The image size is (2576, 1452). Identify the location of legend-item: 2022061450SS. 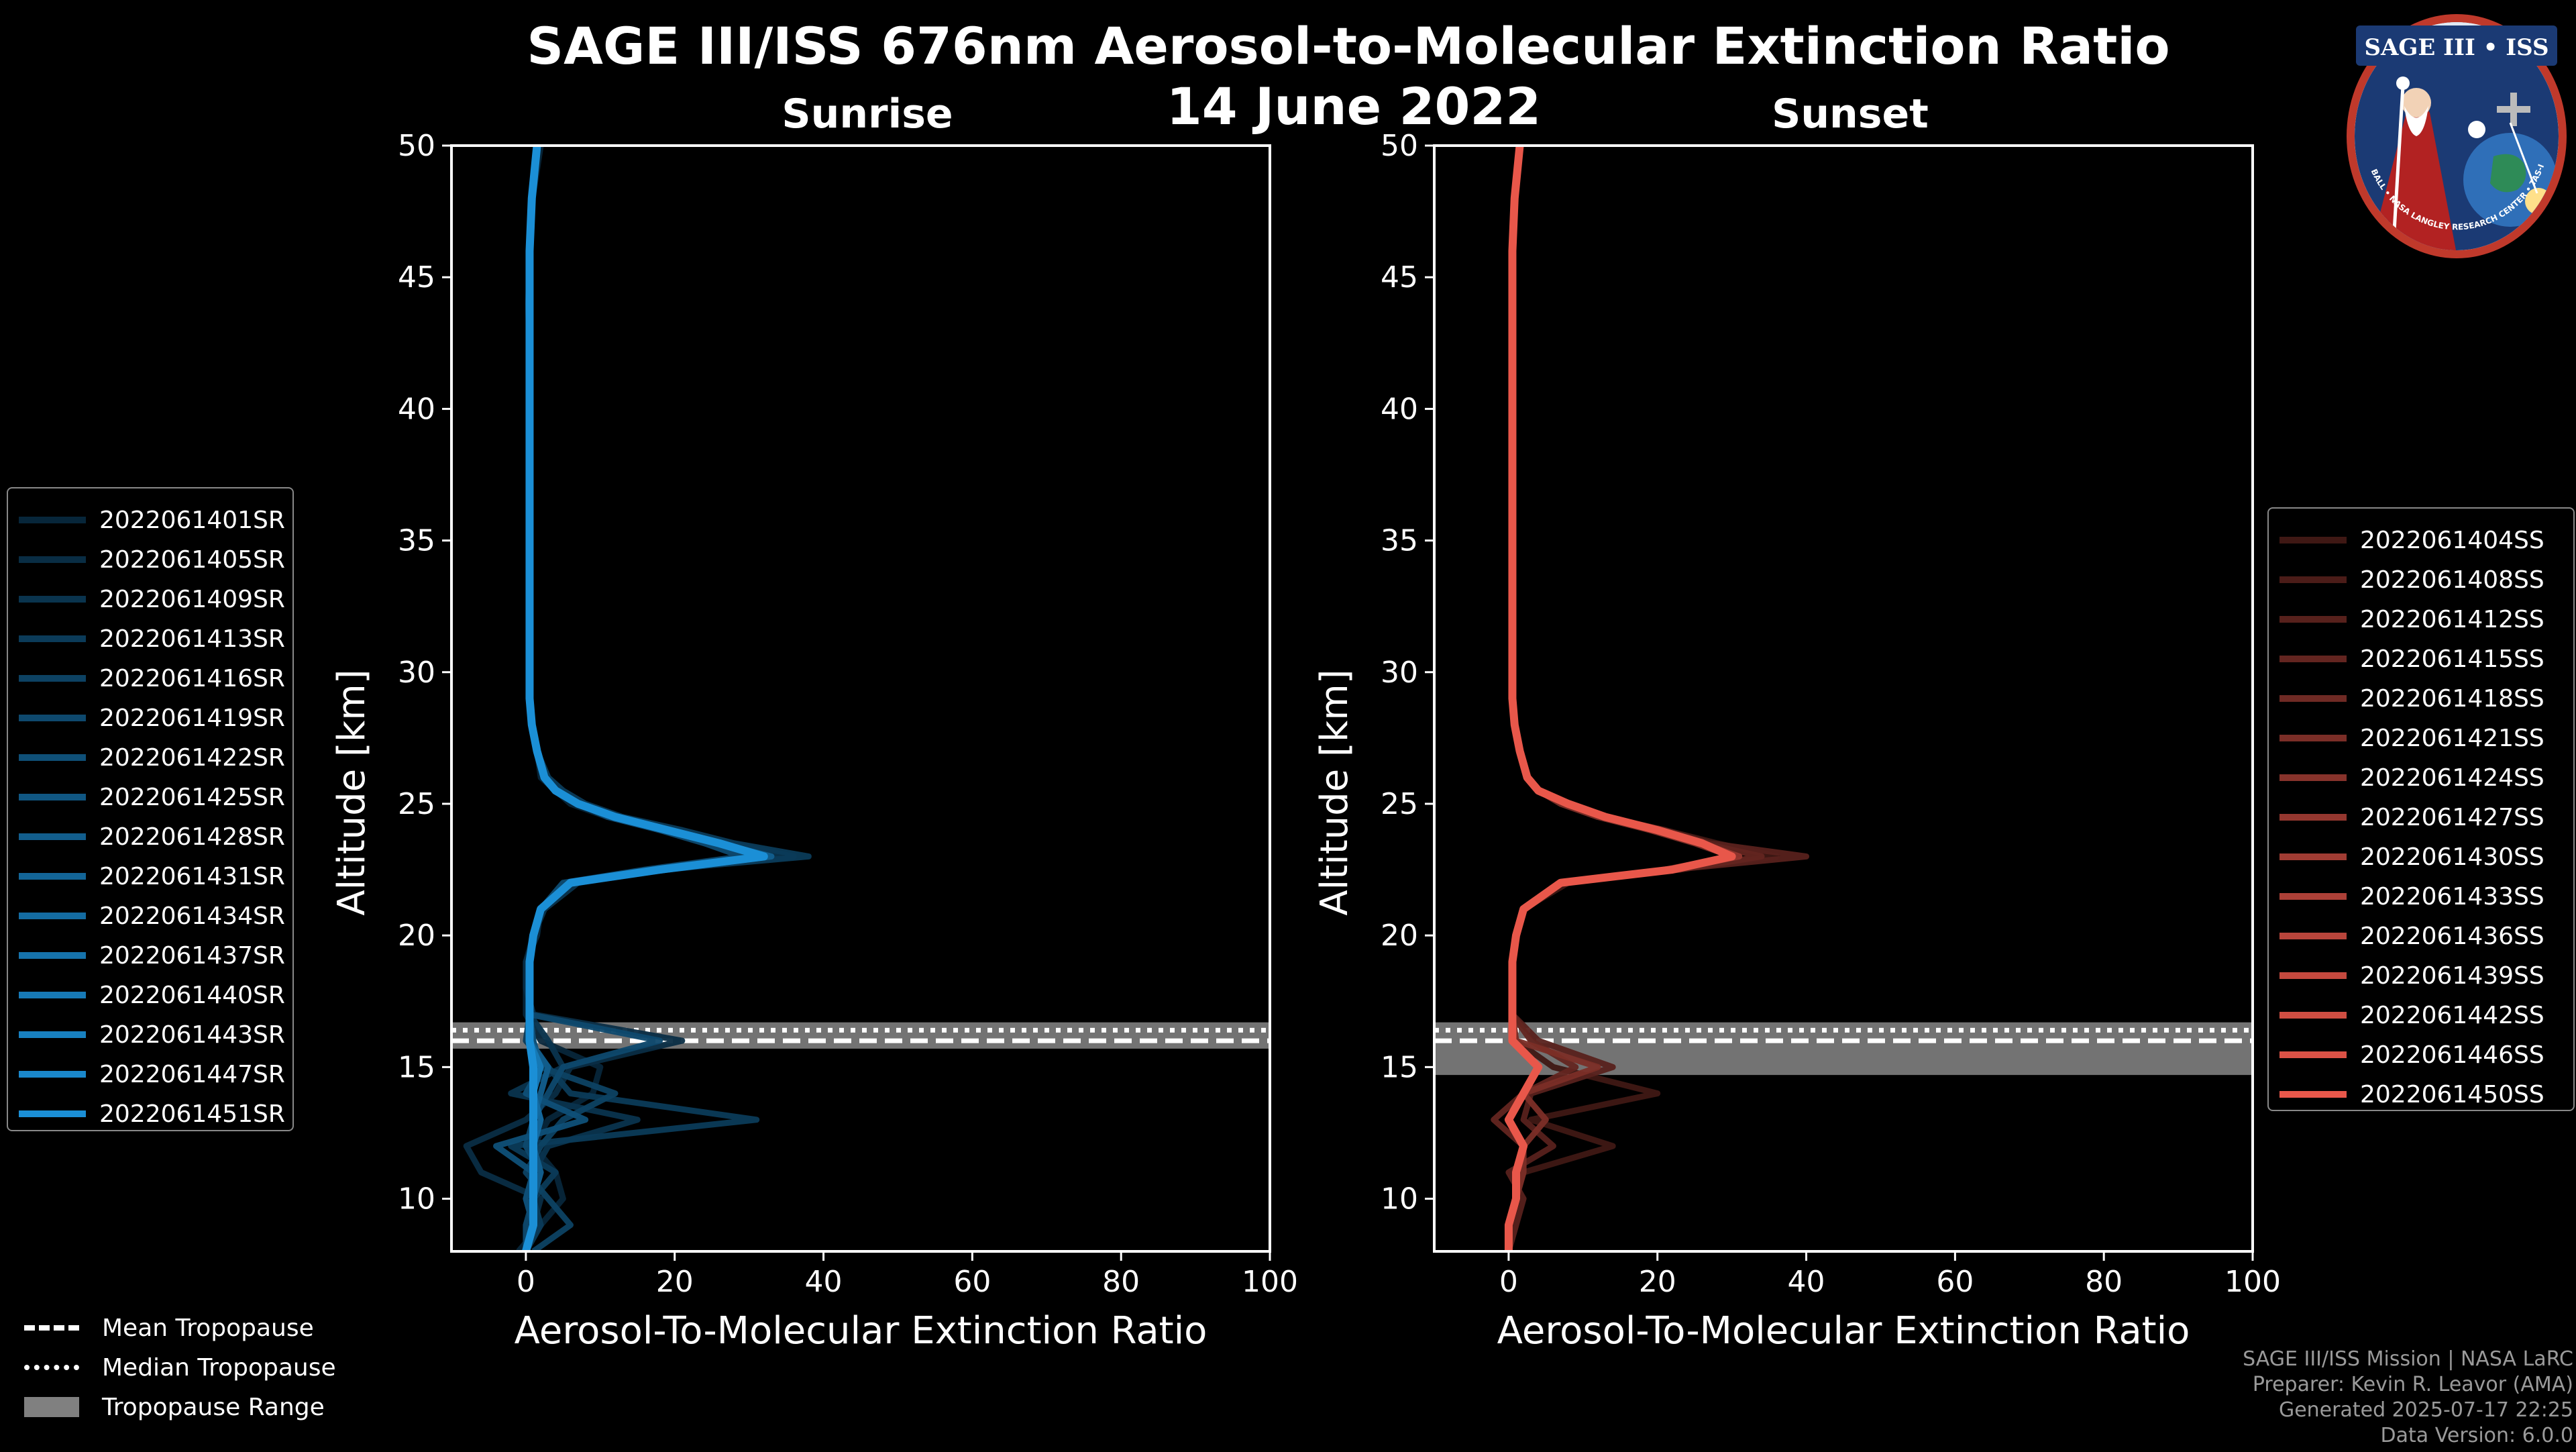
(2406, 1095).